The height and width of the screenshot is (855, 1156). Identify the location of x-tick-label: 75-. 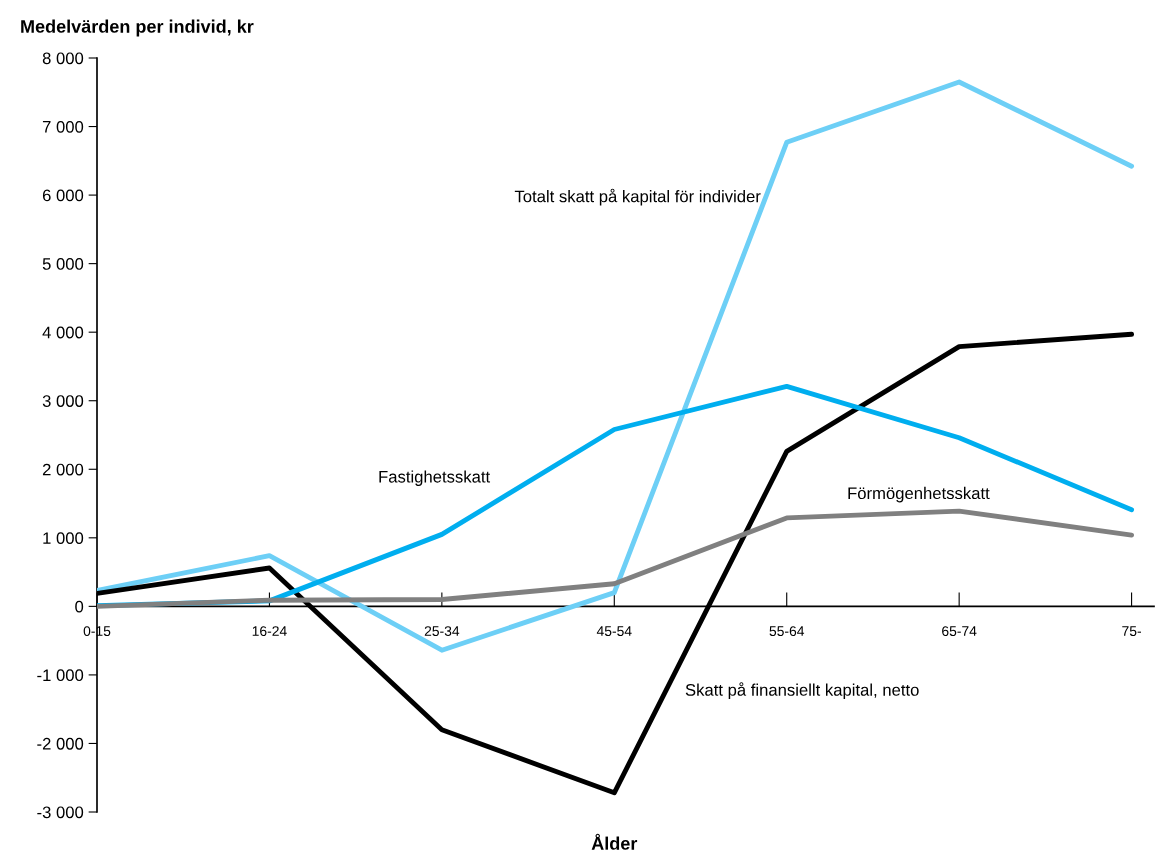
(1132, 631).